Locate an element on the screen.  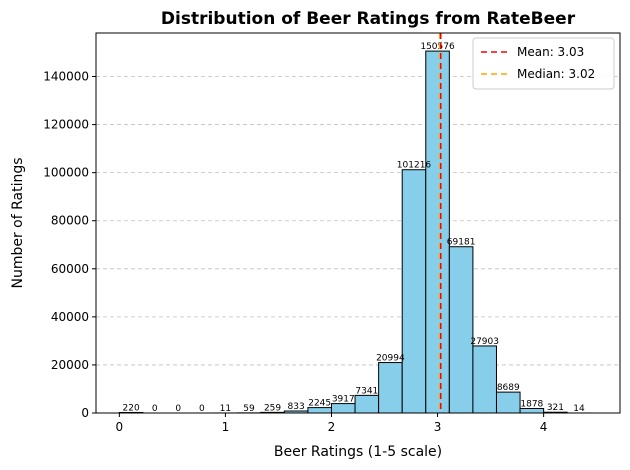
legend-box is located at coordinates (543, 63).